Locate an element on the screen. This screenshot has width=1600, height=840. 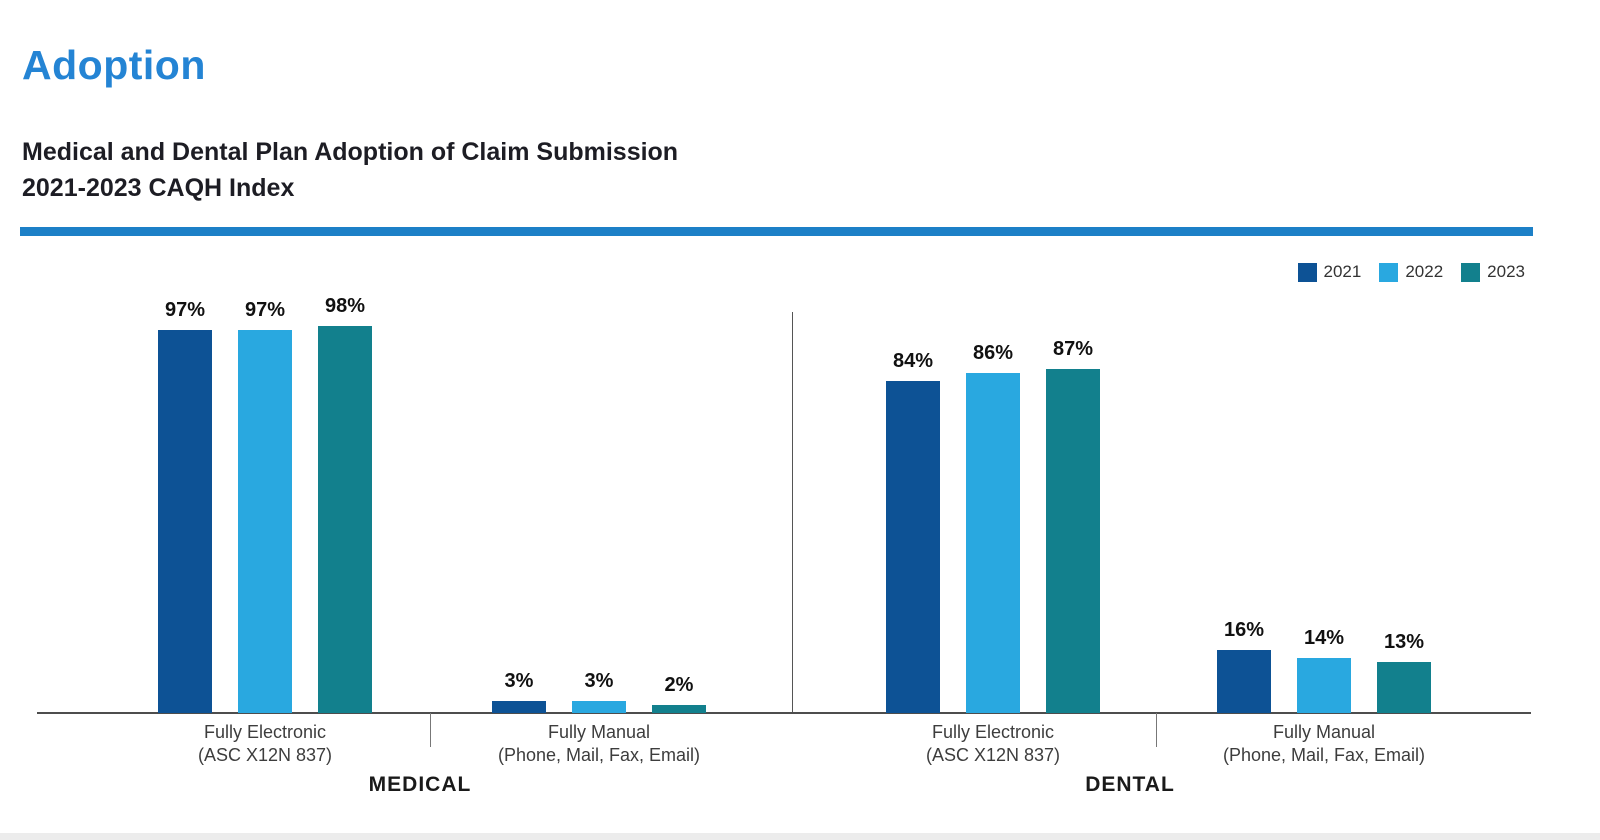
legend-label: 2021 is located at coordinates (1342, 271).